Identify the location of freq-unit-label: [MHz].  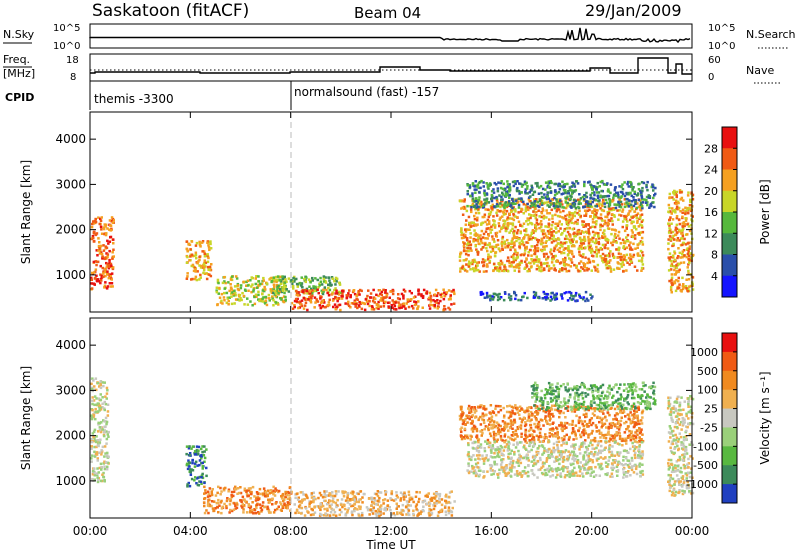
(19, 73).